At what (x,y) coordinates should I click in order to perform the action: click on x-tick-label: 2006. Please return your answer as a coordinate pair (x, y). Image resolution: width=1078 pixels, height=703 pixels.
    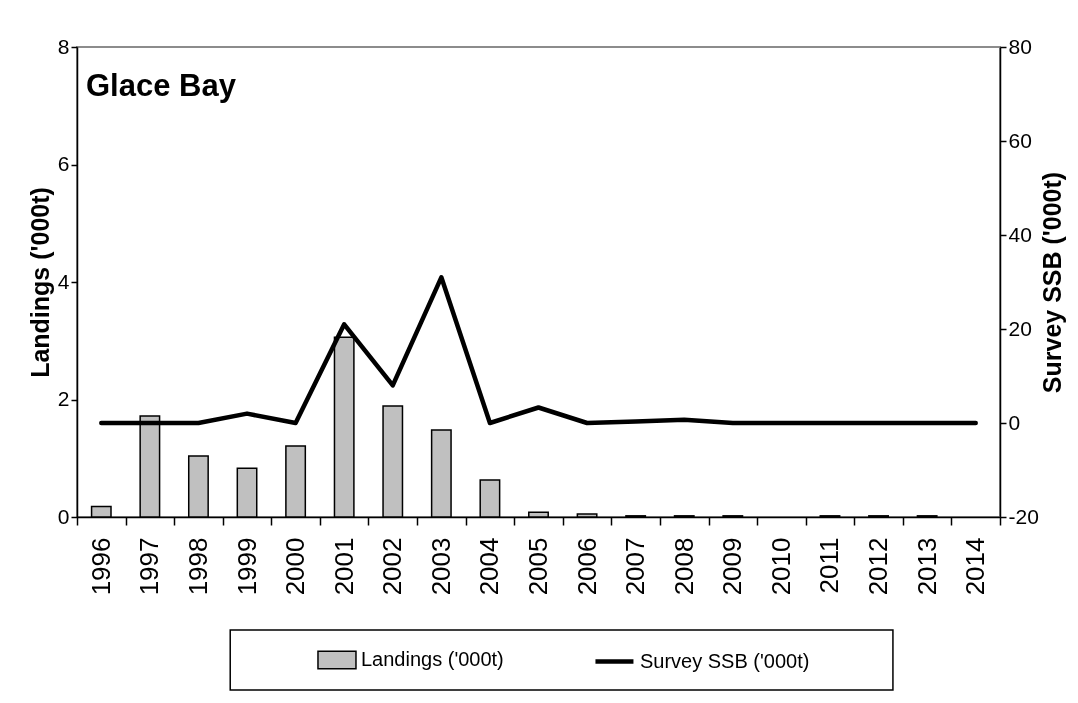
    Looking at the image, I should click on (586, 566).